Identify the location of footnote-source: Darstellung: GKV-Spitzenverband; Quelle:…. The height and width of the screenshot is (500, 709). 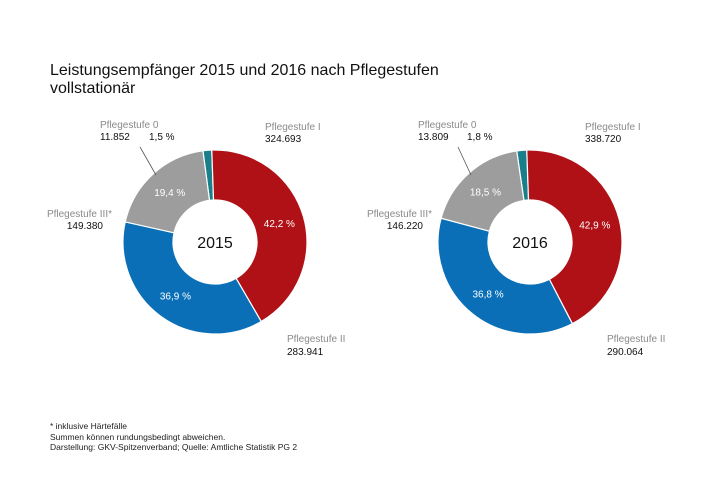
(174, 447).